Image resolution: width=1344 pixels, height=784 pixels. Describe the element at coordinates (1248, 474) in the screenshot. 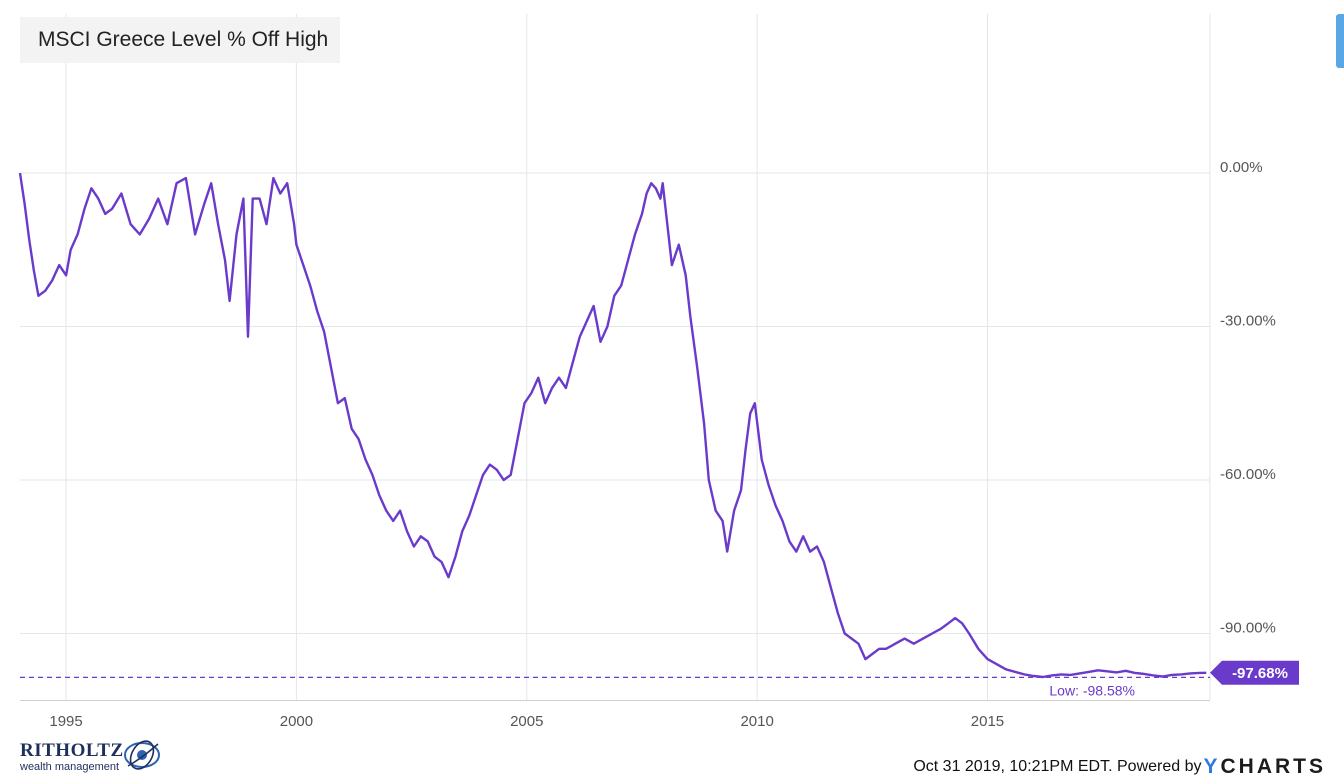

I see `y-tick-label: -60.00%` at that location.